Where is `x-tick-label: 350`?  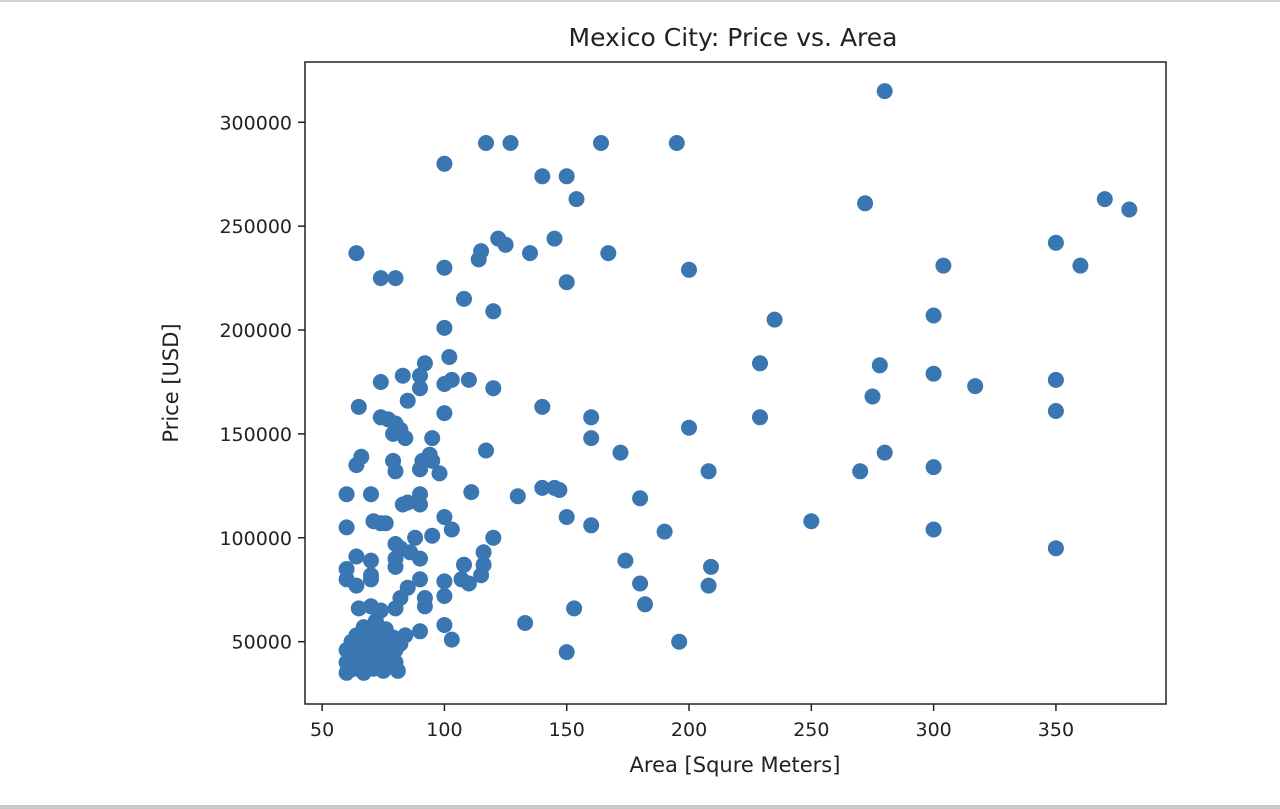
x-tick-label: 350 is located at coordinates (1056, 730).